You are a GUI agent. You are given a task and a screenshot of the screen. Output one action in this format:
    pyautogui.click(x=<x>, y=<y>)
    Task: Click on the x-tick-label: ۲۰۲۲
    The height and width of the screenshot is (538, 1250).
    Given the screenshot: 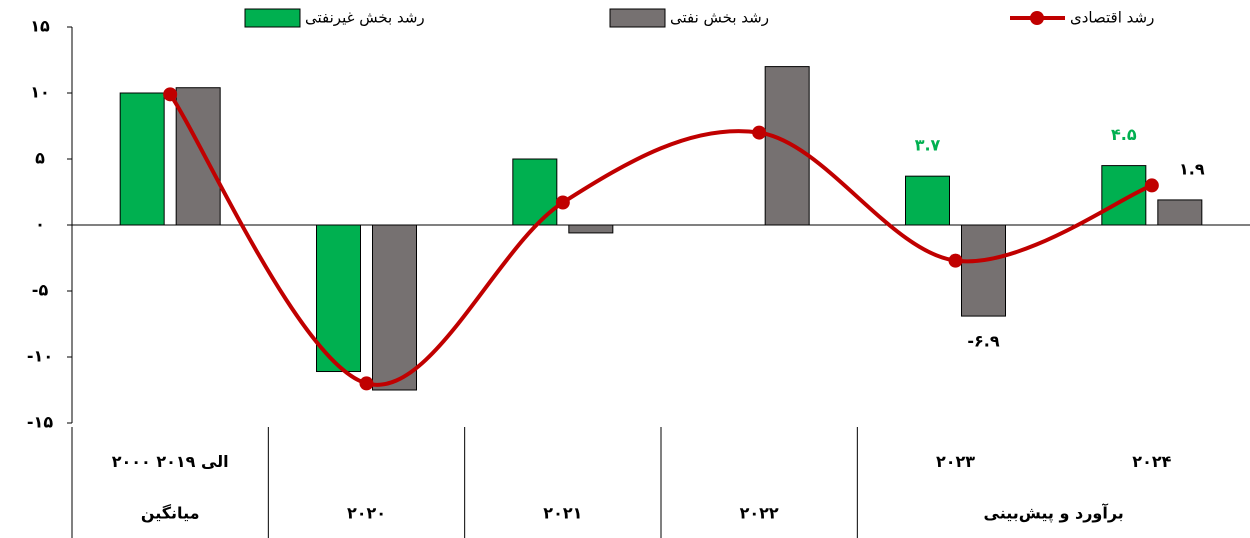 What is the action you would take?
    pyautogui.click(x=759, y=513)
    